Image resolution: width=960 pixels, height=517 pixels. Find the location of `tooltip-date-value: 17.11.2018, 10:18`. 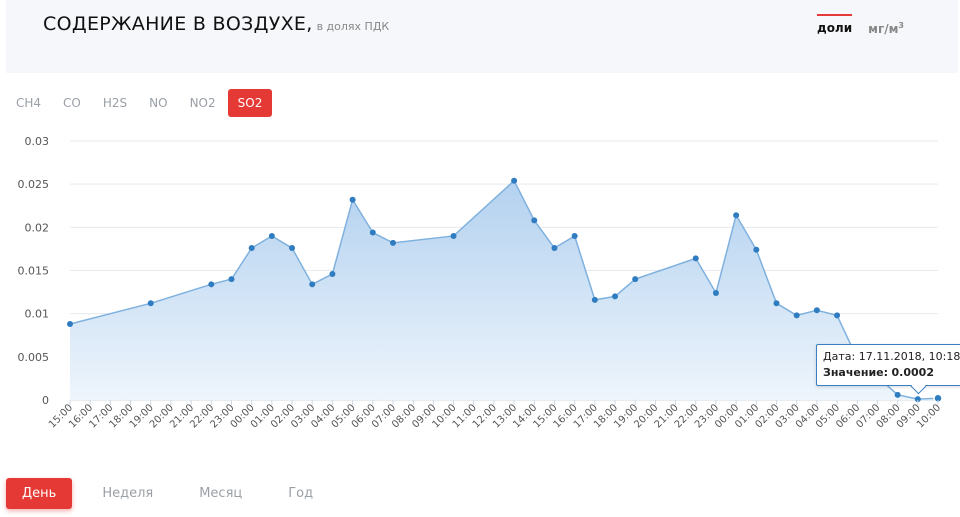

tooltip-date-value: 17.11.2018, 10:18 is located at coordinates (909, 356).